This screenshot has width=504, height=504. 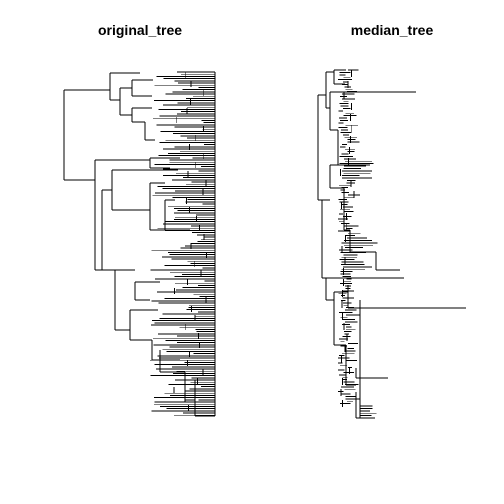 What do you see at coordinates (183, 243) in the screenshot?
I see `original-tree-tips` at bounding box center [183, 243].